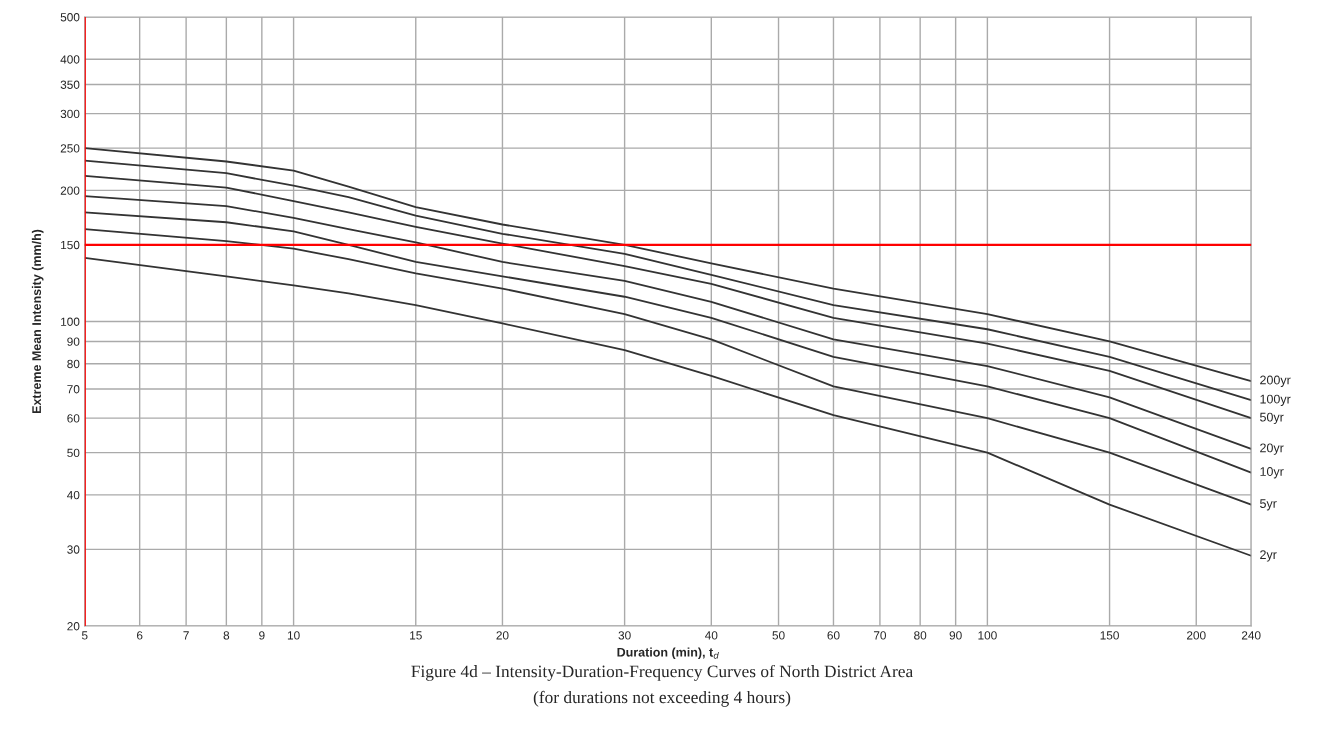 The image size is (1324, 740). I want to click on x-tick-label: 5, so click(84, 635).